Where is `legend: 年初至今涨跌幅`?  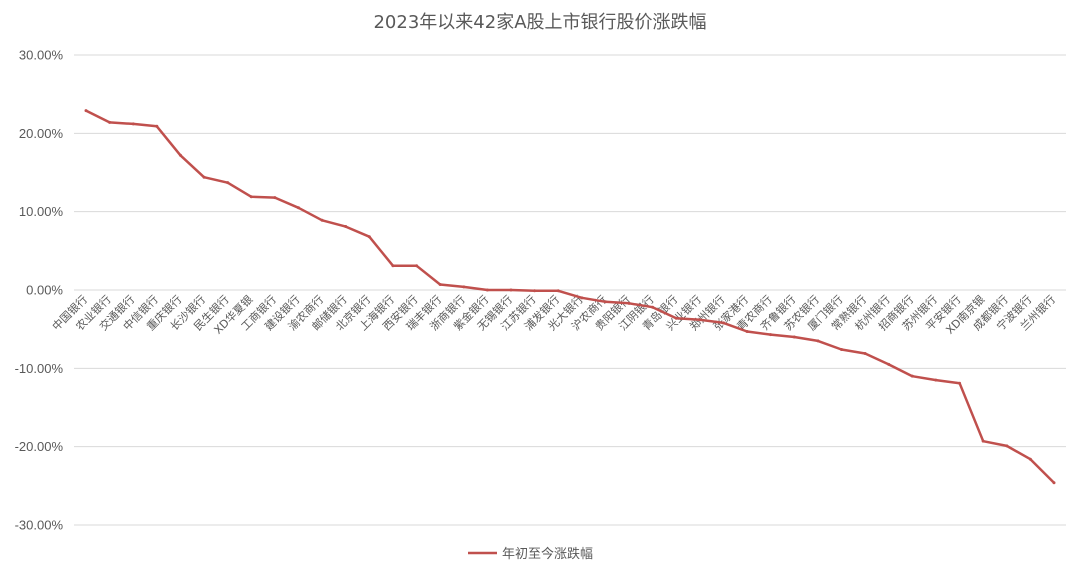
legend: 年初至今涨跌幅 is located at coordinates (530, 554).